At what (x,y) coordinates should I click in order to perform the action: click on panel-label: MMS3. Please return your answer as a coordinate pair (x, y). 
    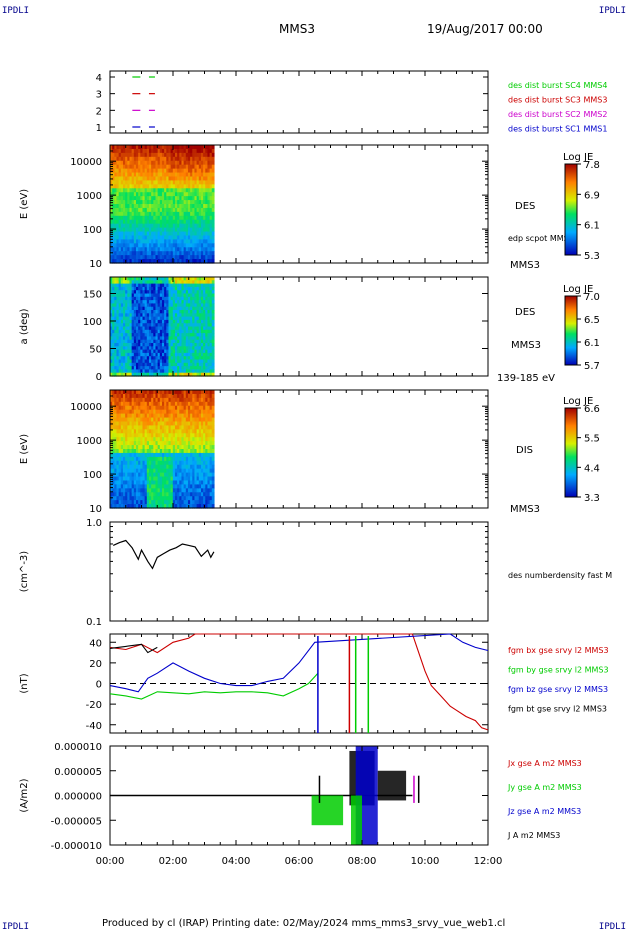
    Looking at the image, I should click on (525, 509).